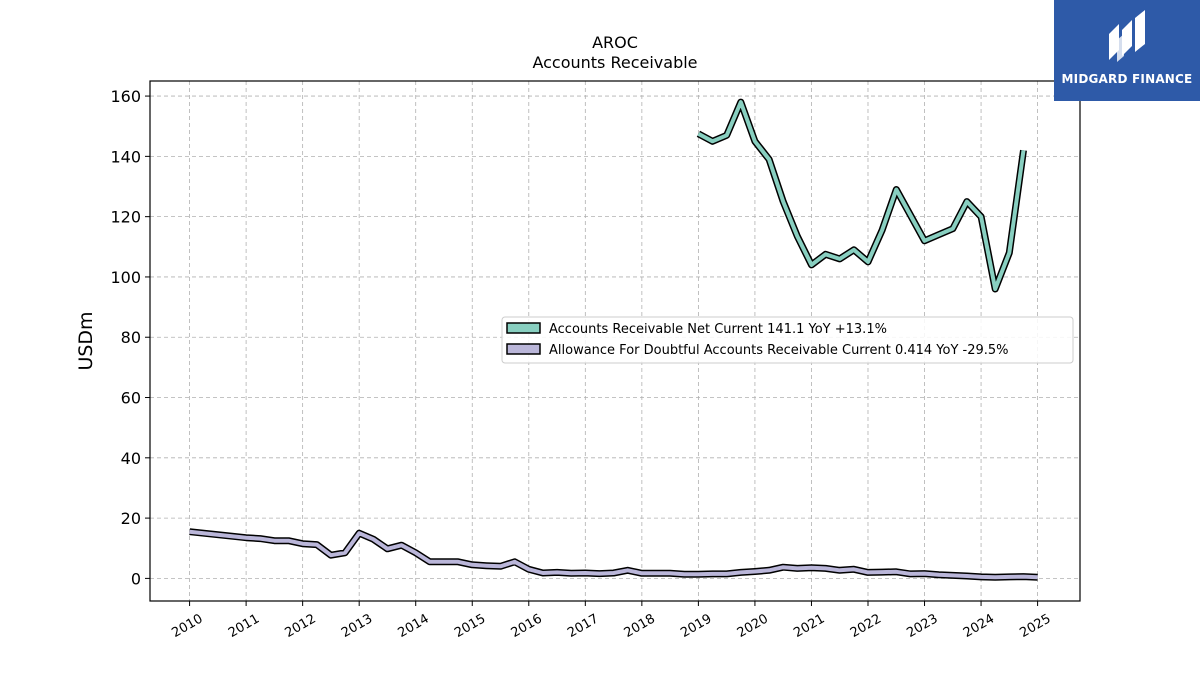 This screenshot has height=675, width=1200. Describe the element at coordinates (414, 626) in the screenshot. I see `x-tick-label: 2014` at that location.